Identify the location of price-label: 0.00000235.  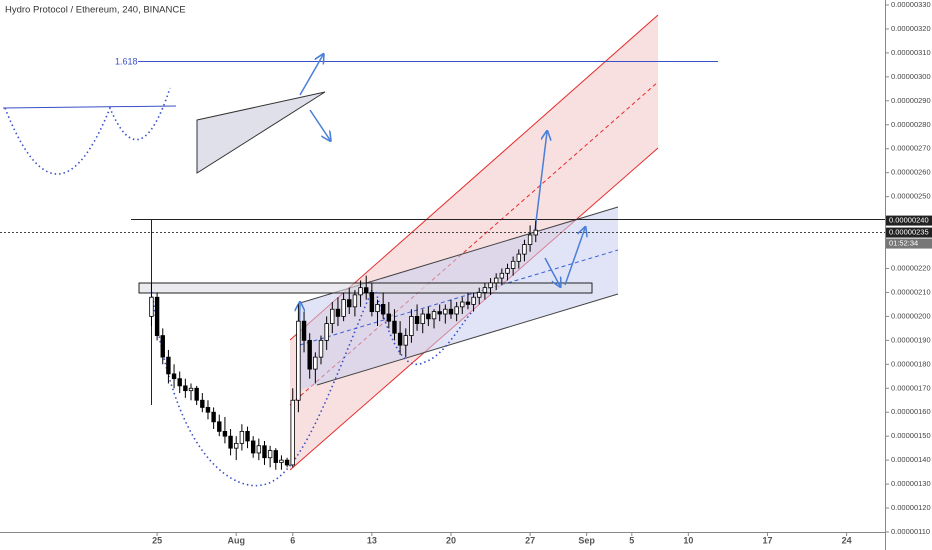
(909, 232).